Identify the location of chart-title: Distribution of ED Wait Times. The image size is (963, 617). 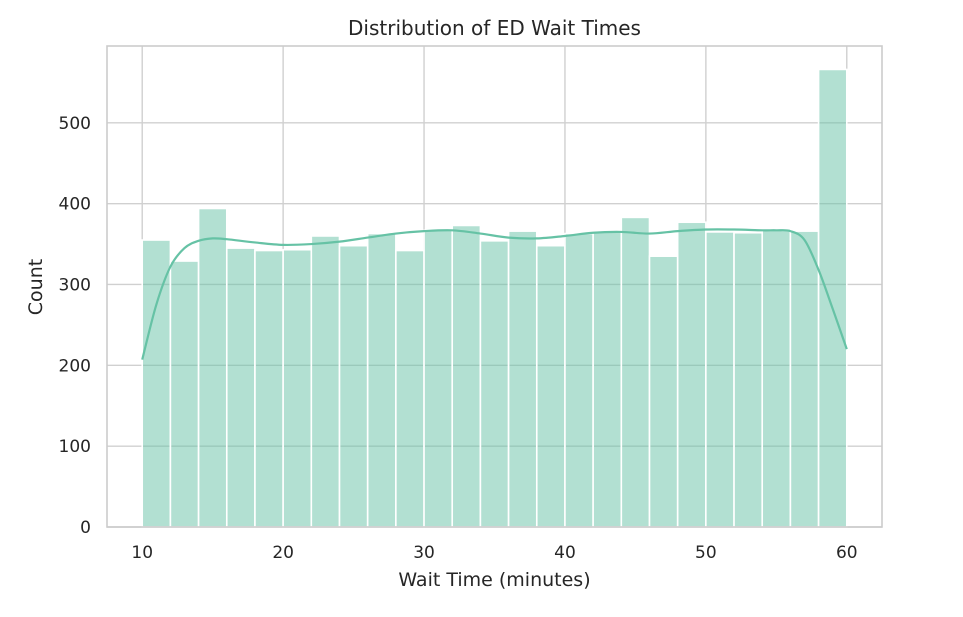
(494, 28).